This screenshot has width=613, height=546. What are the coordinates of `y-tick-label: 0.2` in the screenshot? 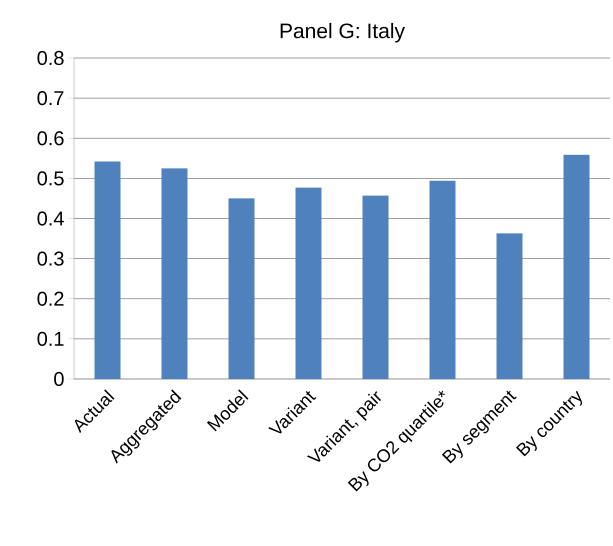 It's located at (50, 299).